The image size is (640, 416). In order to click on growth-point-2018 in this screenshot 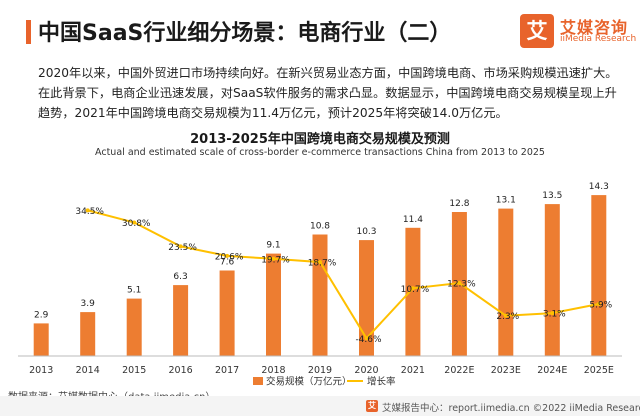, I will do `click(273, 258)`.